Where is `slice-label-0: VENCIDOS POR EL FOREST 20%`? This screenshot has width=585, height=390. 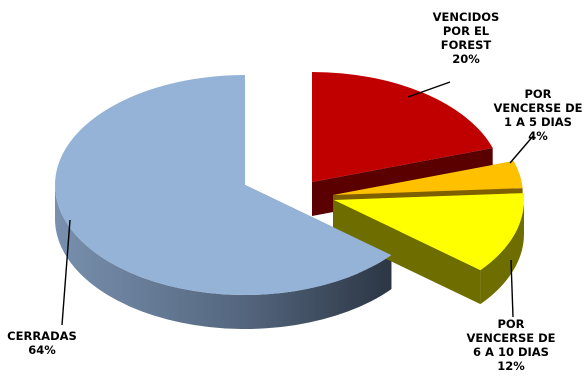 slice-label-0: VENCIDOS POR EL FOREST 20% is located at coordinates (466, 38).